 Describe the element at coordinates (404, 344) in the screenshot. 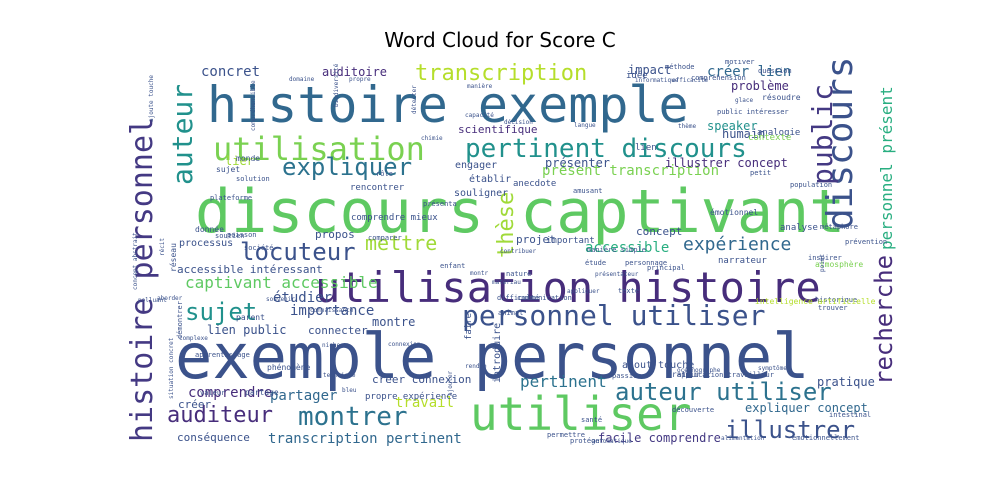

I see `word-cloud-term: connexion` at that location.